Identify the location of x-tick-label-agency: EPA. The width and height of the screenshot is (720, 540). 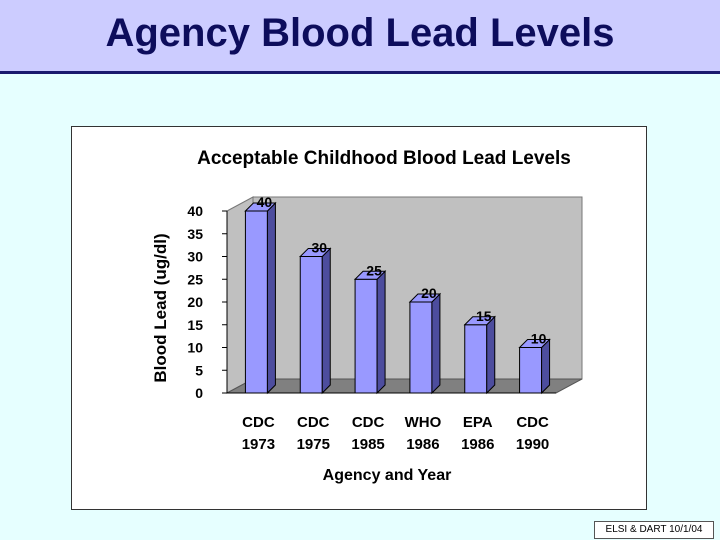
(478, 422).